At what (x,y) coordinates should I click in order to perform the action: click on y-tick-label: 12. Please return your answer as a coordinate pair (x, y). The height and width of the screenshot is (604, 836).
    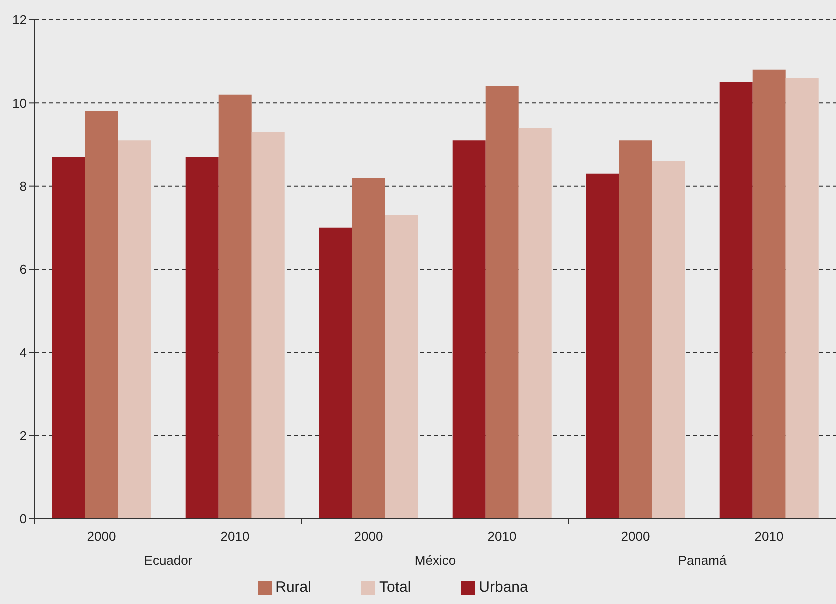
    Looking at the image, I should click on (19, 20).